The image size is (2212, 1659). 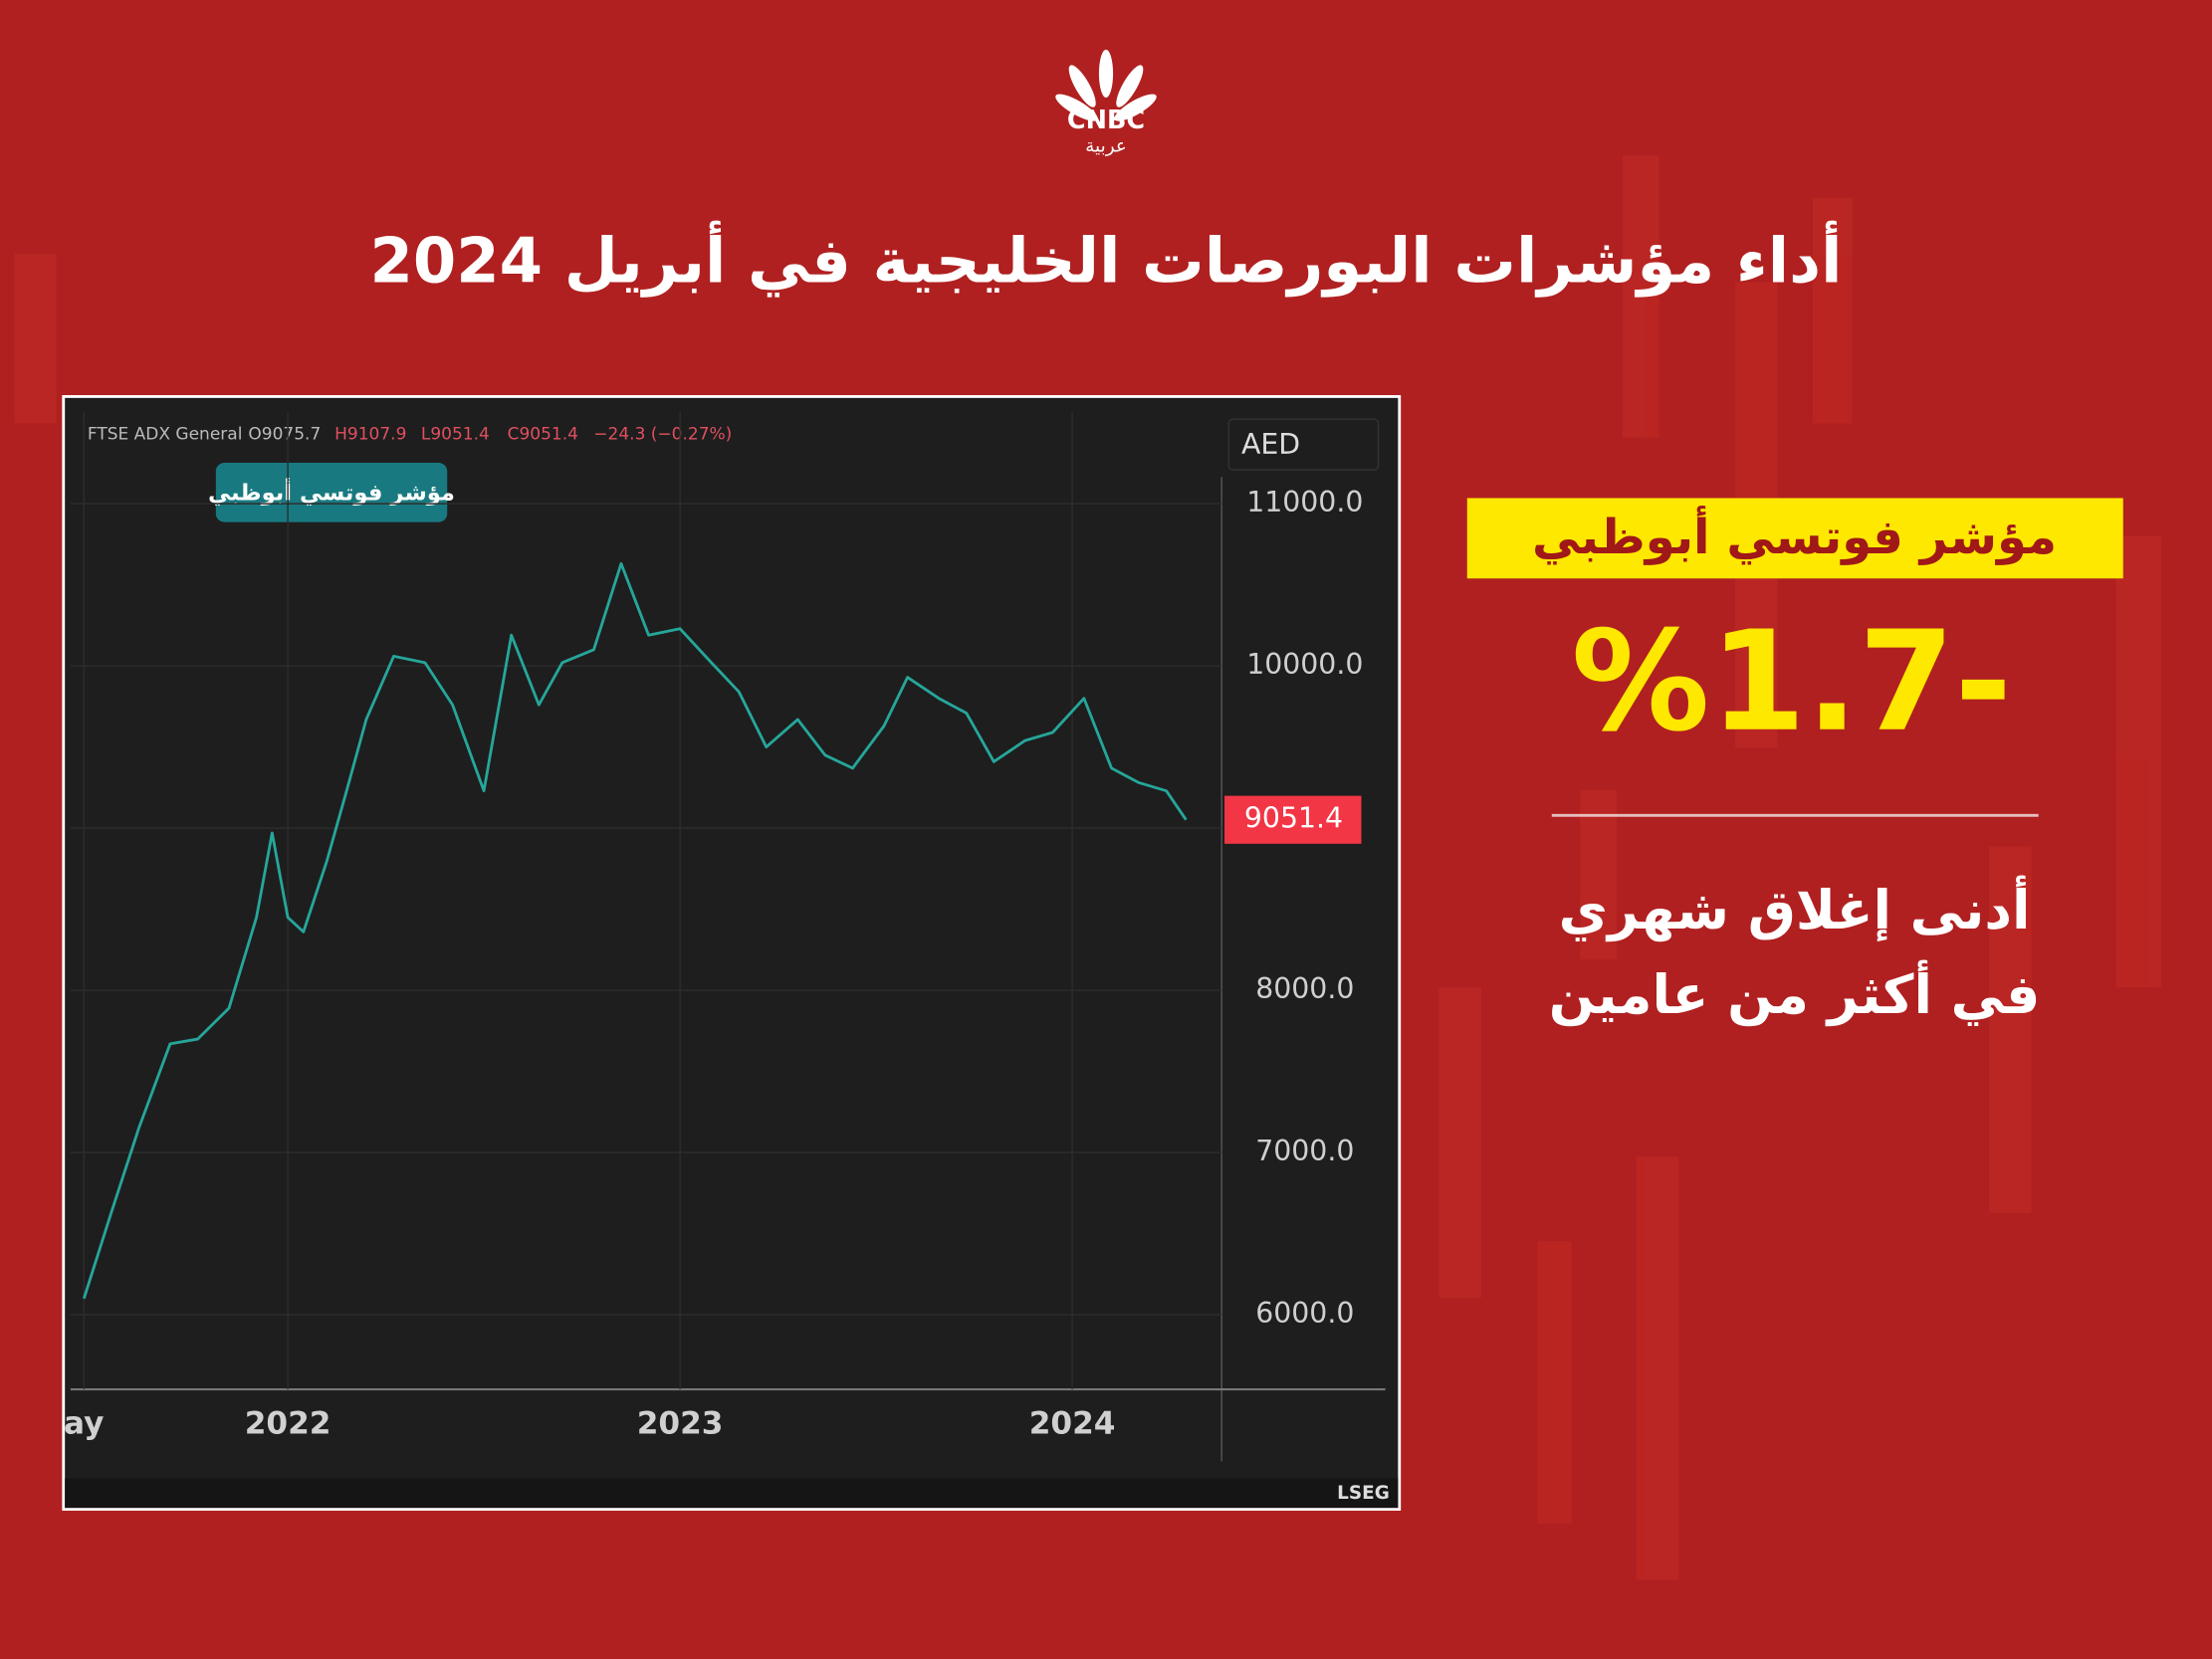 I want to click on side-label-box, so click(x=1794, y=538).